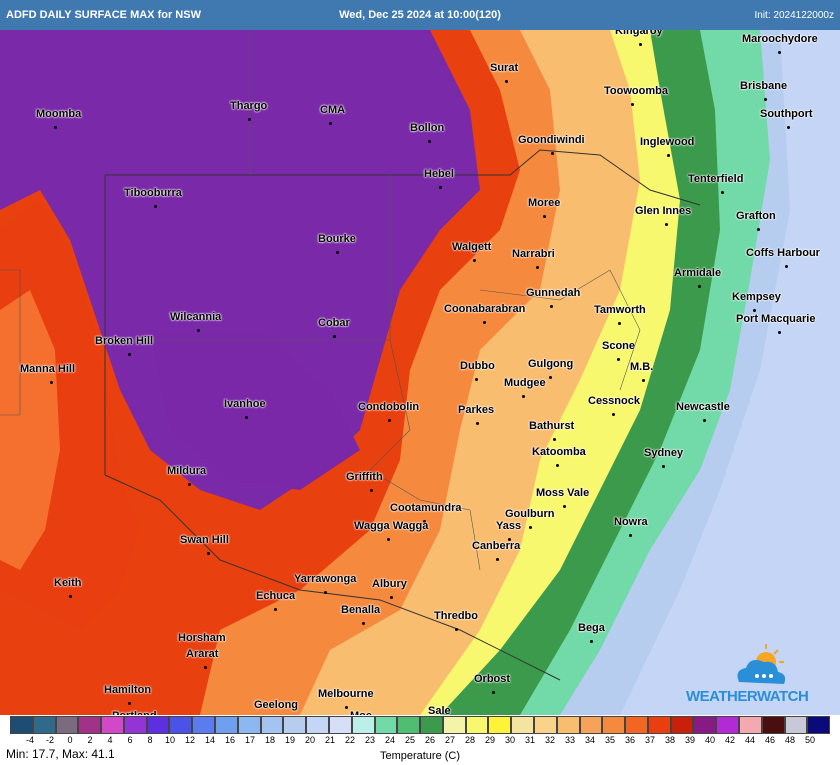 The height and width of the screenshot is (765, 840). I want to click on legend-tick-label: 33, so click(570, 740).